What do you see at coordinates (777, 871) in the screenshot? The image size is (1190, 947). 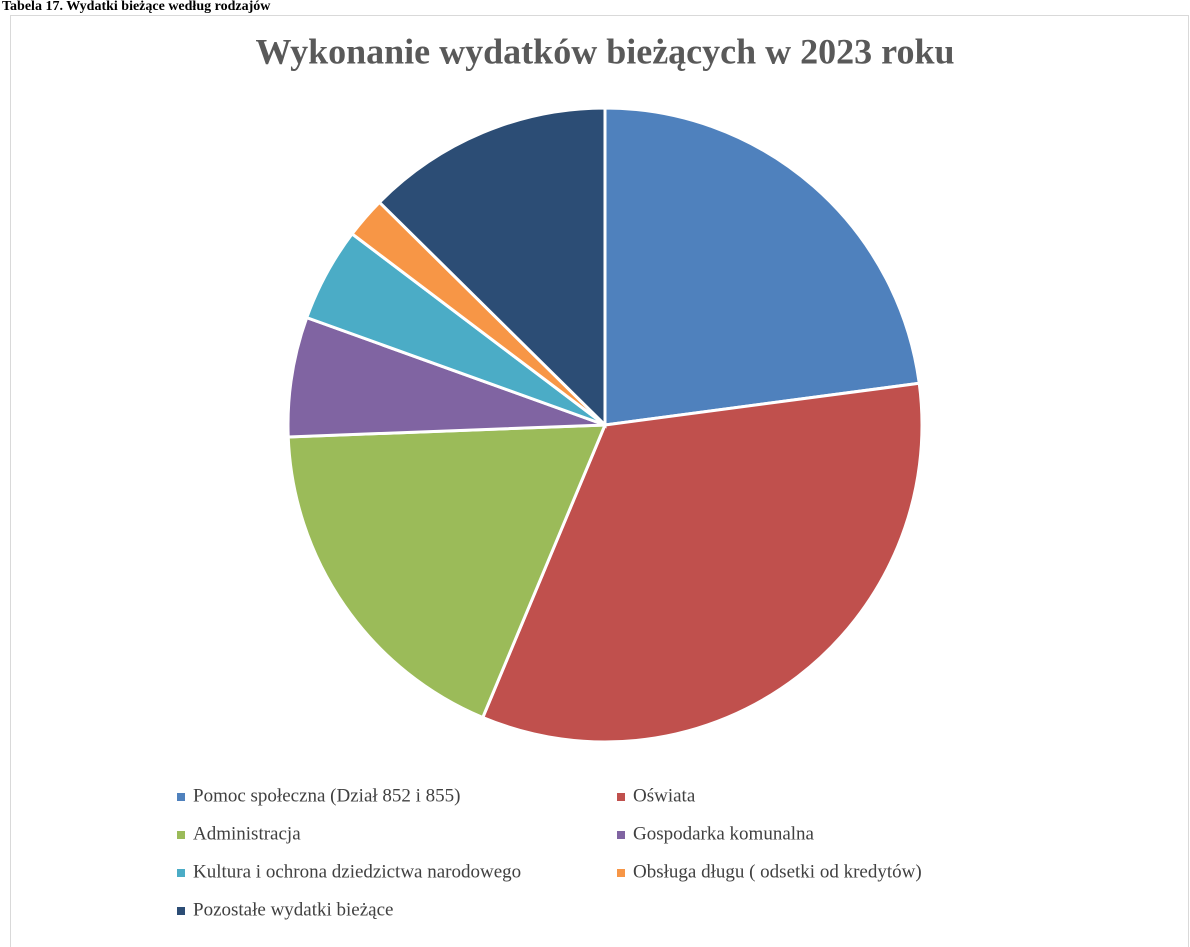 I see `legend-label: Obsługa długu ( odsetki od kredytów)` at bounding box center [777, 871].